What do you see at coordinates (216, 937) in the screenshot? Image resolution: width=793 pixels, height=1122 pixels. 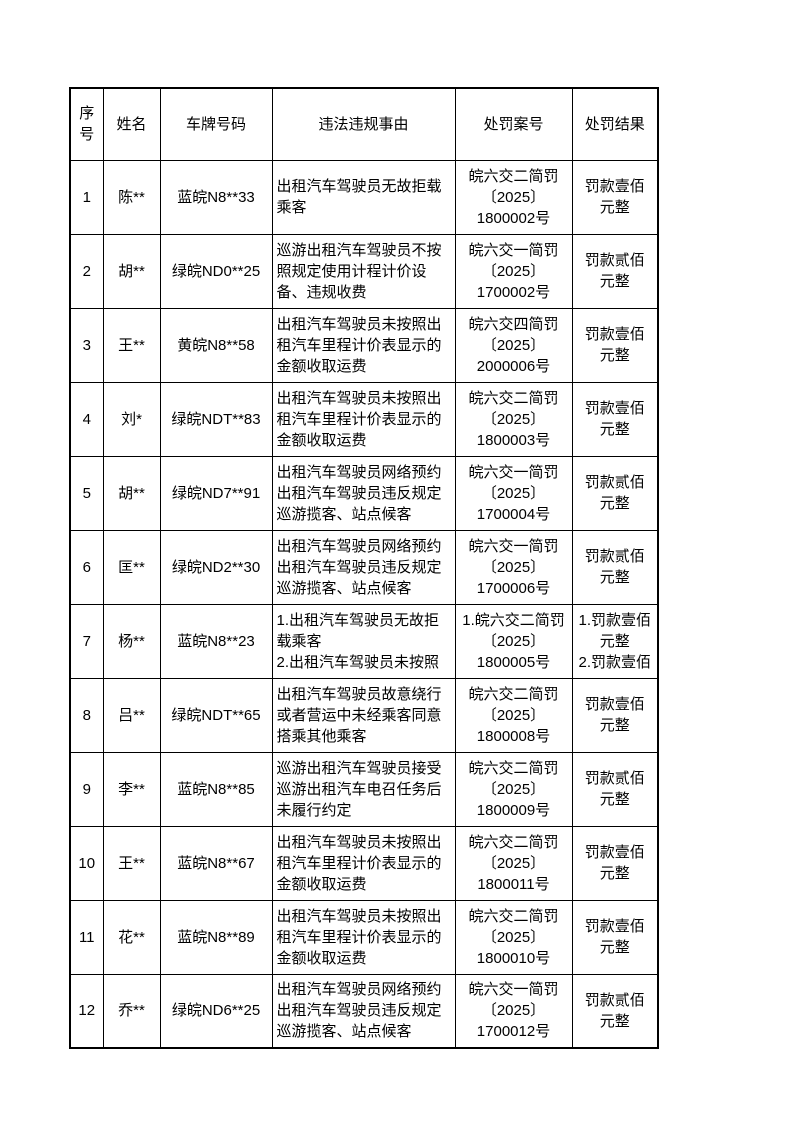 I see `cell-plate: 蓝皖N8**89` at bounding box center [216, 937].